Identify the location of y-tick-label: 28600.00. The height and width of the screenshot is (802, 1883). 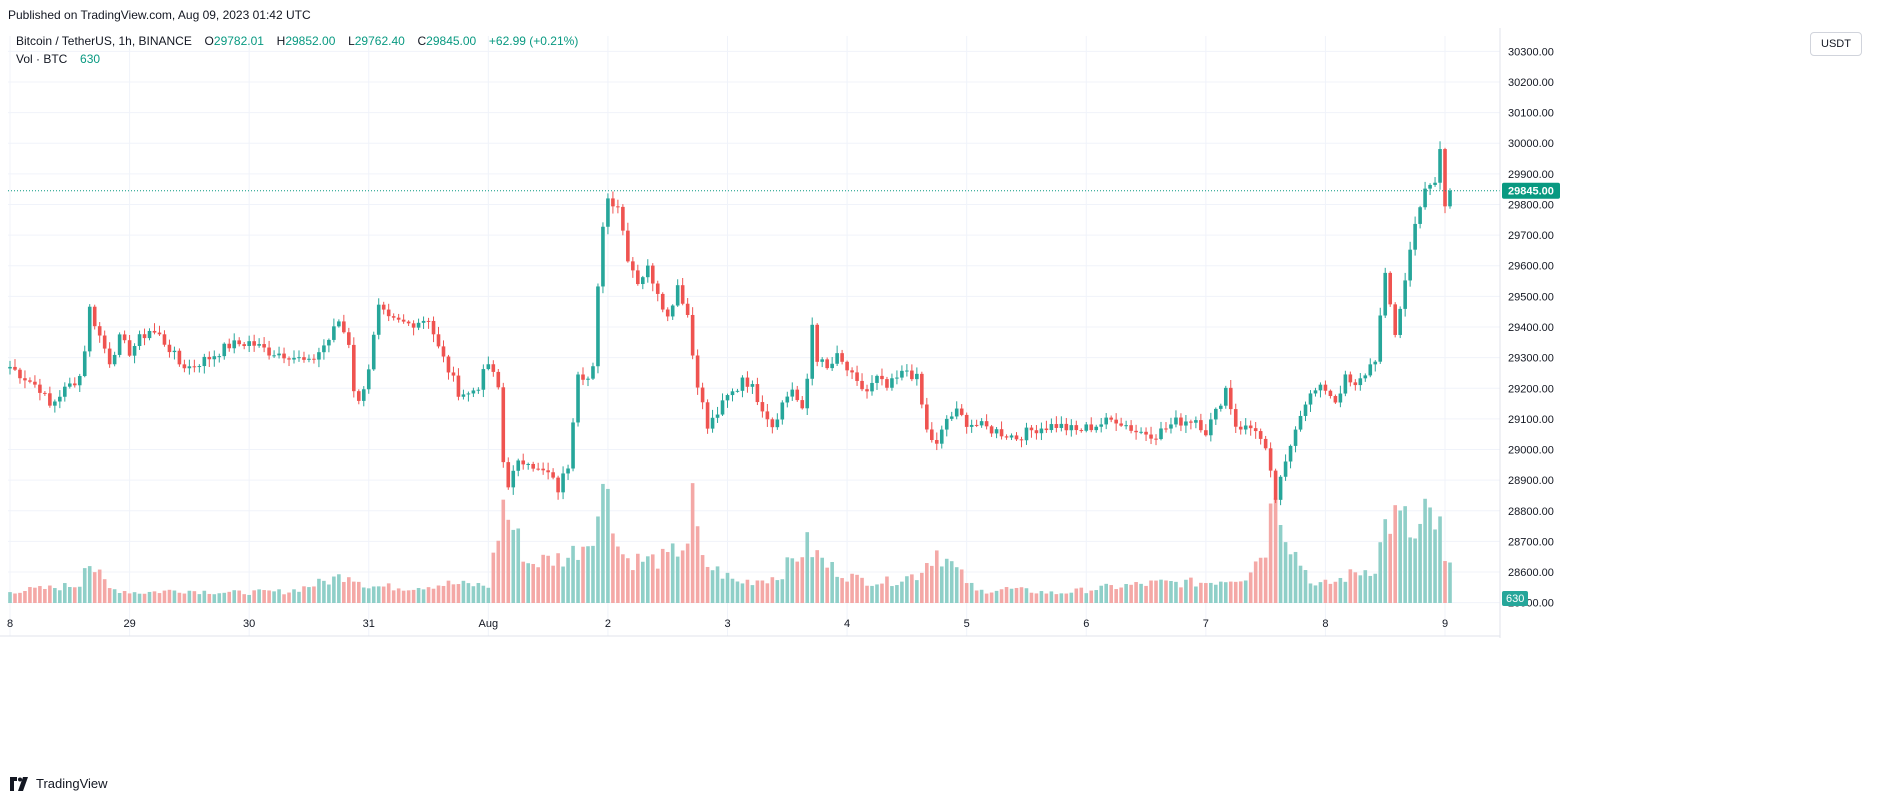
(1531, 573).